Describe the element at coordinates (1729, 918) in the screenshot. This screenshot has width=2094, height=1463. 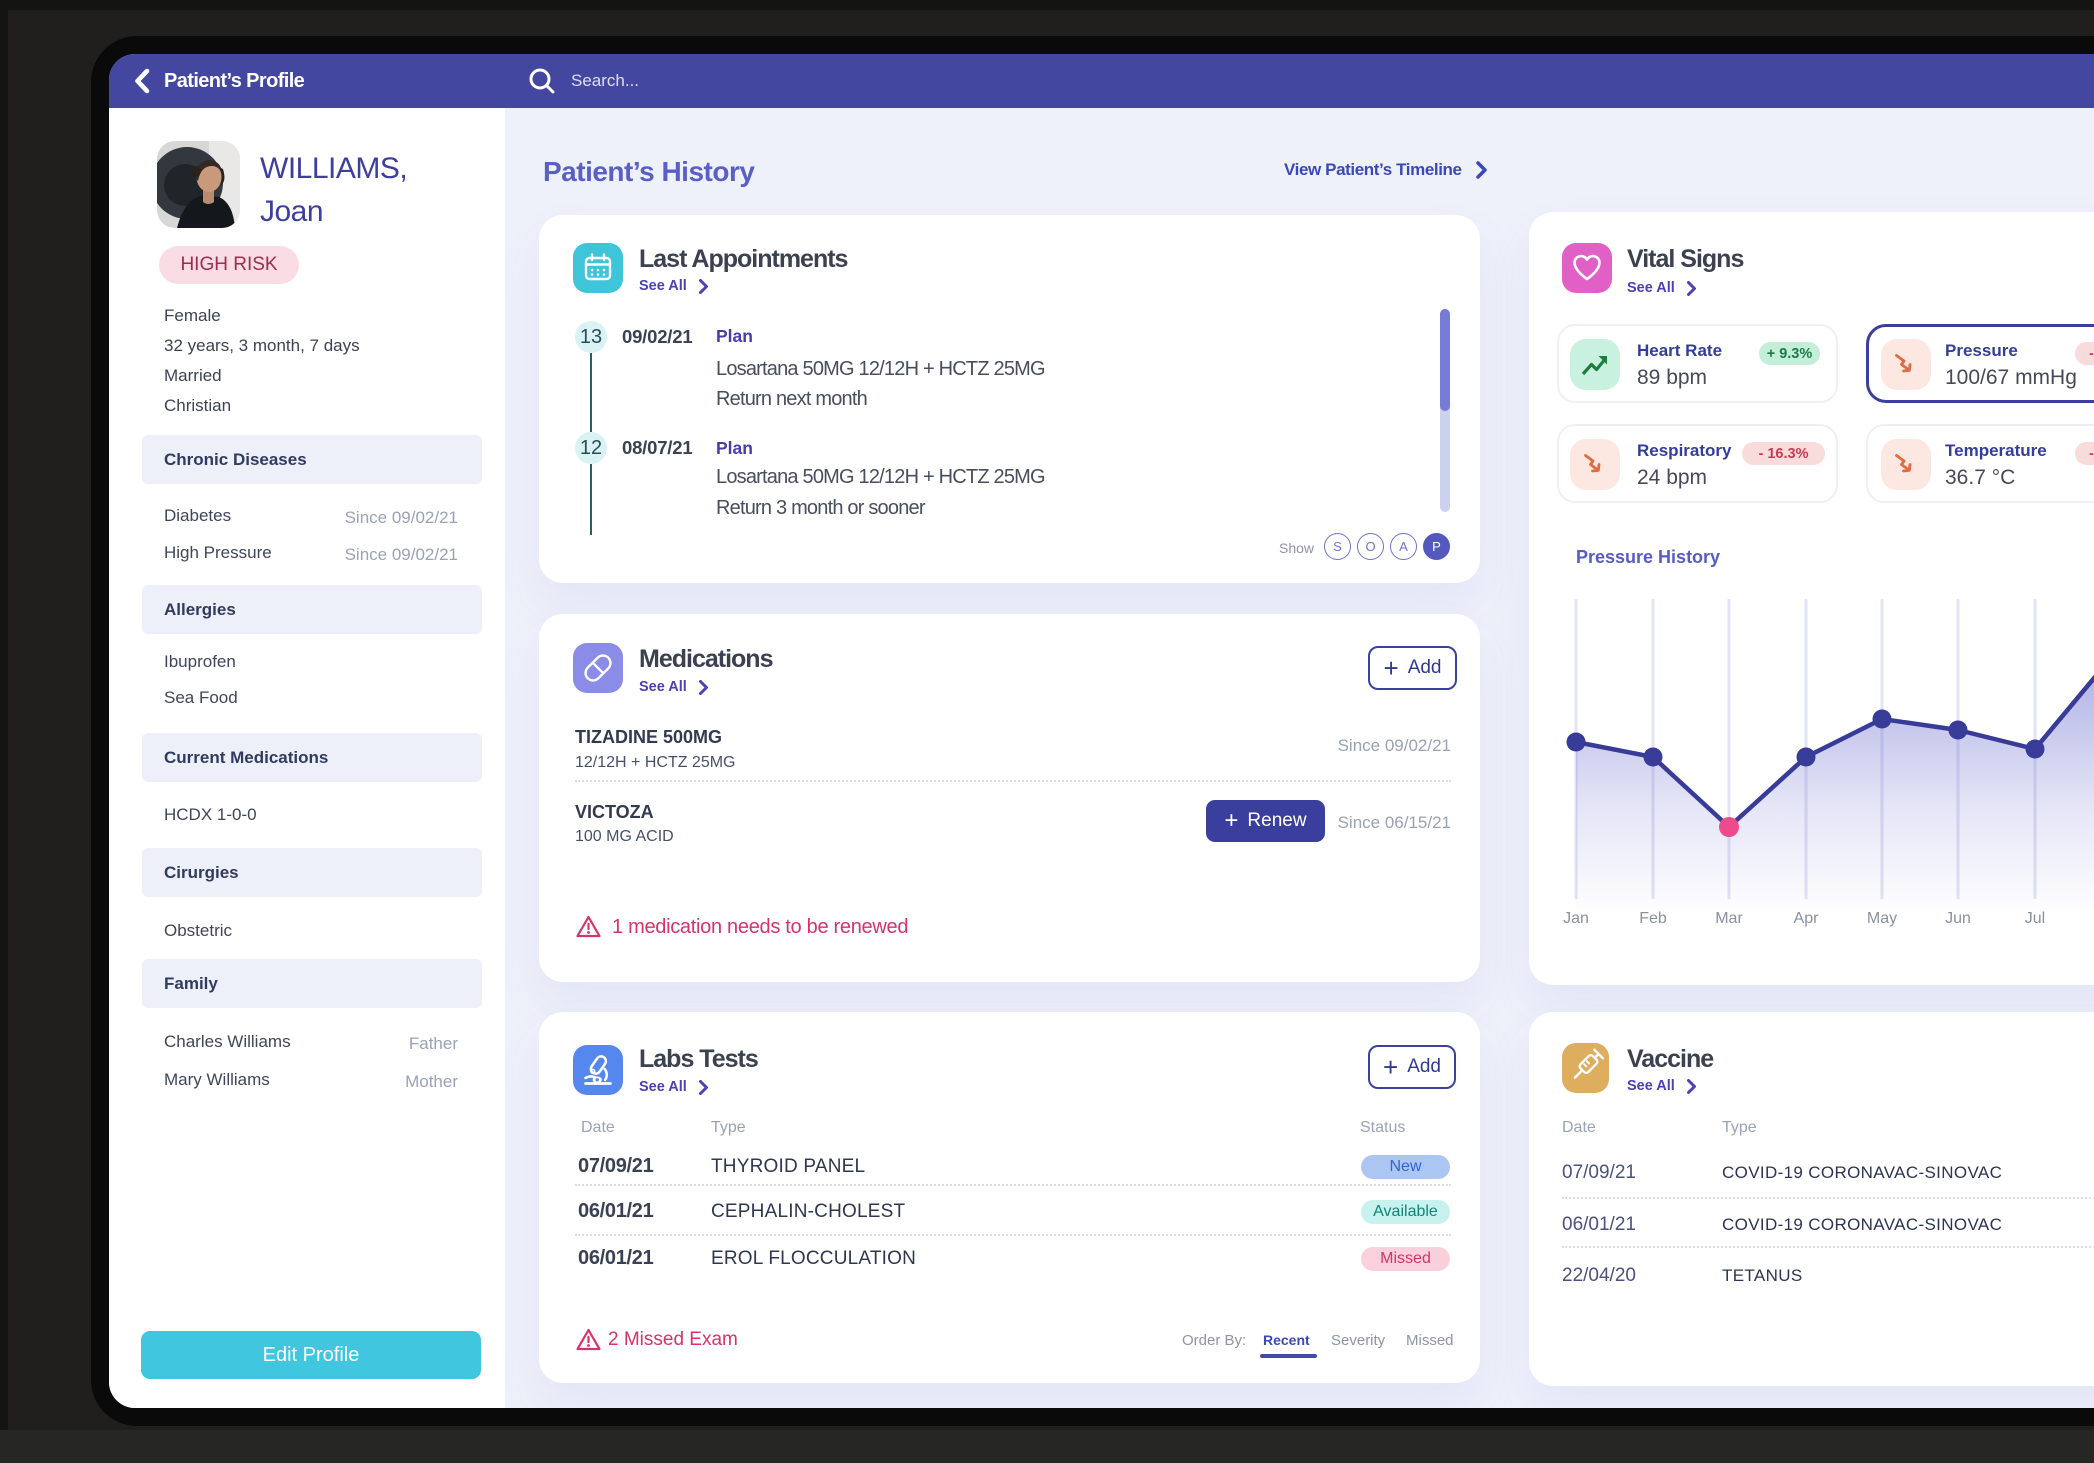
I see `svg-text: Mar` at that location.